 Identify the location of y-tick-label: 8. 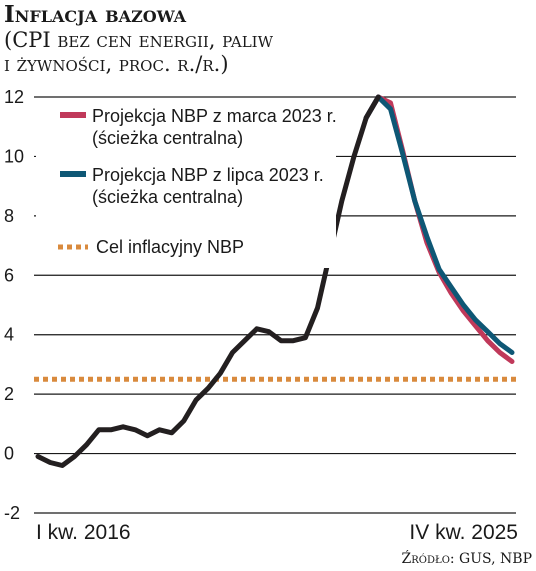
(9, 216).